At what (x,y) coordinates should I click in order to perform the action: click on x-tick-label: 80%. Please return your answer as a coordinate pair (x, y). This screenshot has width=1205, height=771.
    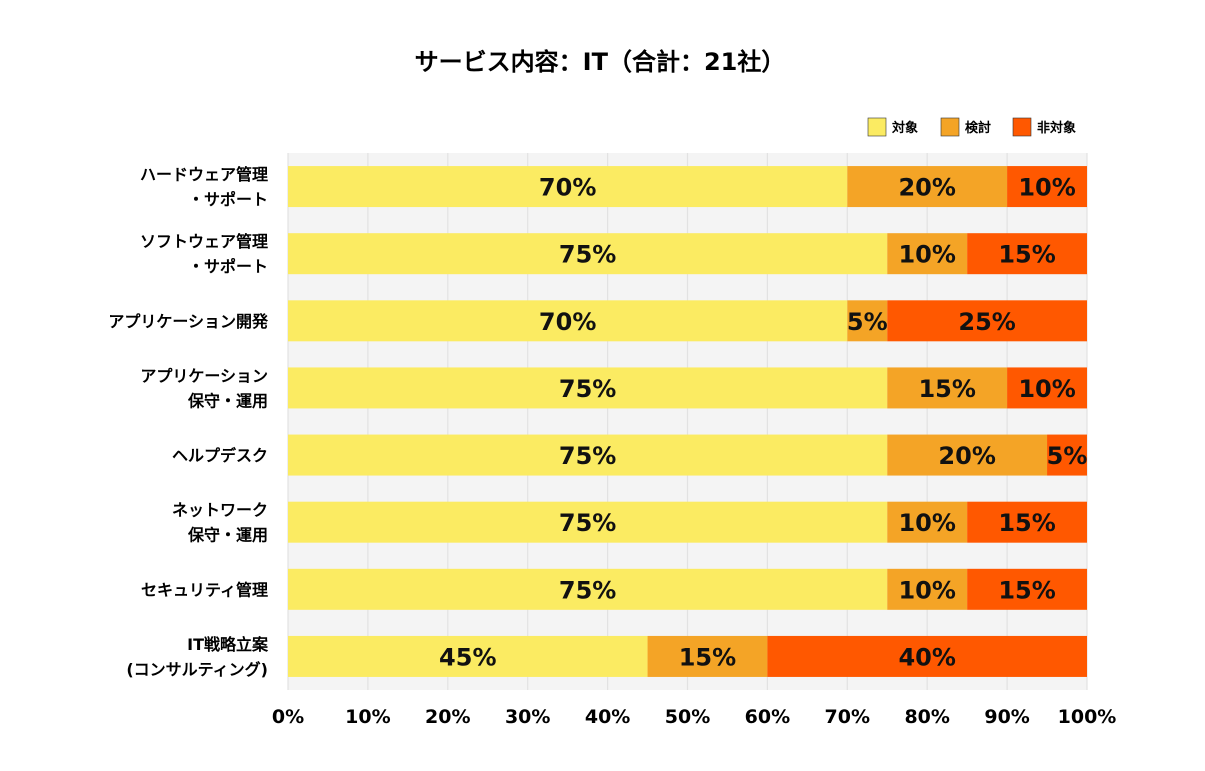
    Looking at the image, I should click on (926, 717).